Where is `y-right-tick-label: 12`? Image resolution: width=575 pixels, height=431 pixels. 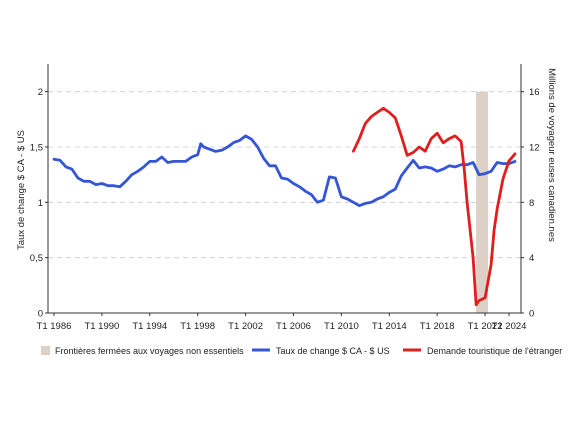 y-right-tick-label: 12 is located at coordinates (534, 148).